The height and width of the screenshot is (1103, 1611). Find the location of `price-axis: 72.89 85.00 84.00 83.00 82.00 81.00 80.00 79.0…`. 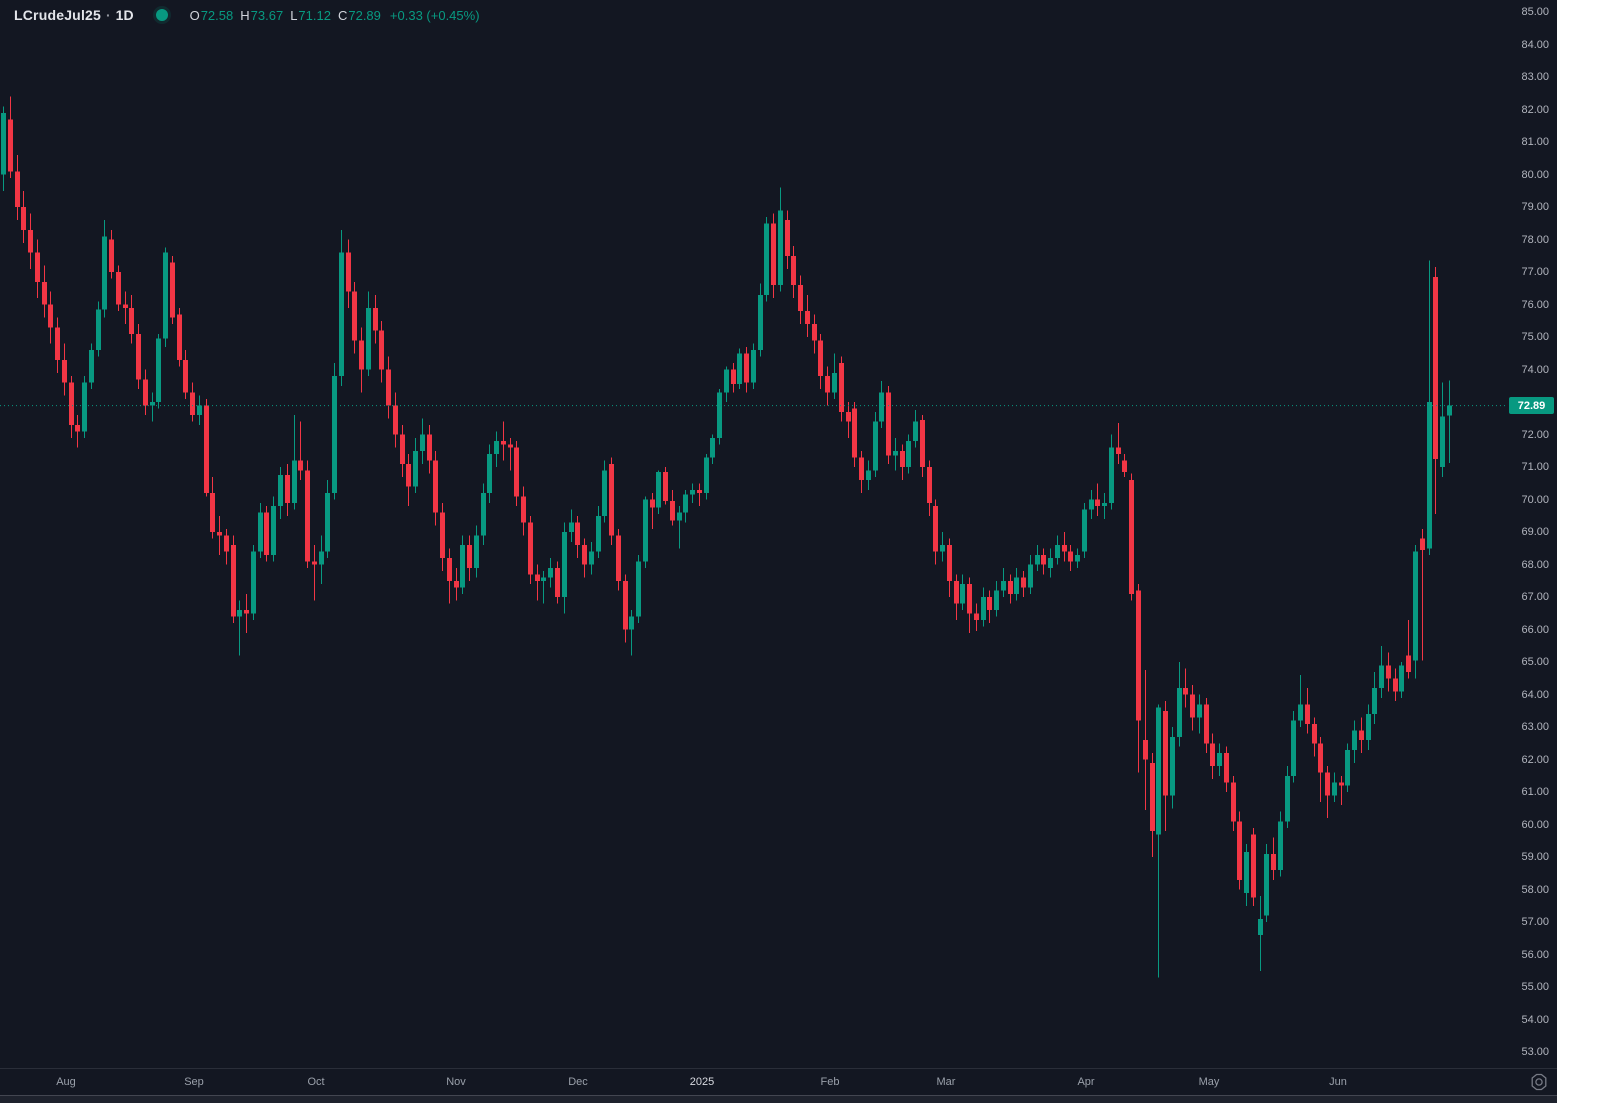

price-axis: 72.89 85.00 84.00 83.00 82.00 81.00 80.00 79.0… is located at coordinates (1531, 534).